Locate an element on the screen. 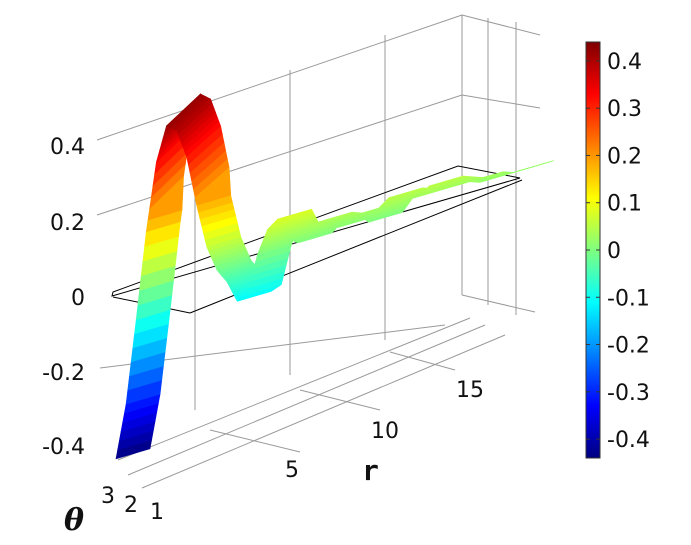  r-axis-ticks: 5 10 15 is located at coordinates (384, 430).